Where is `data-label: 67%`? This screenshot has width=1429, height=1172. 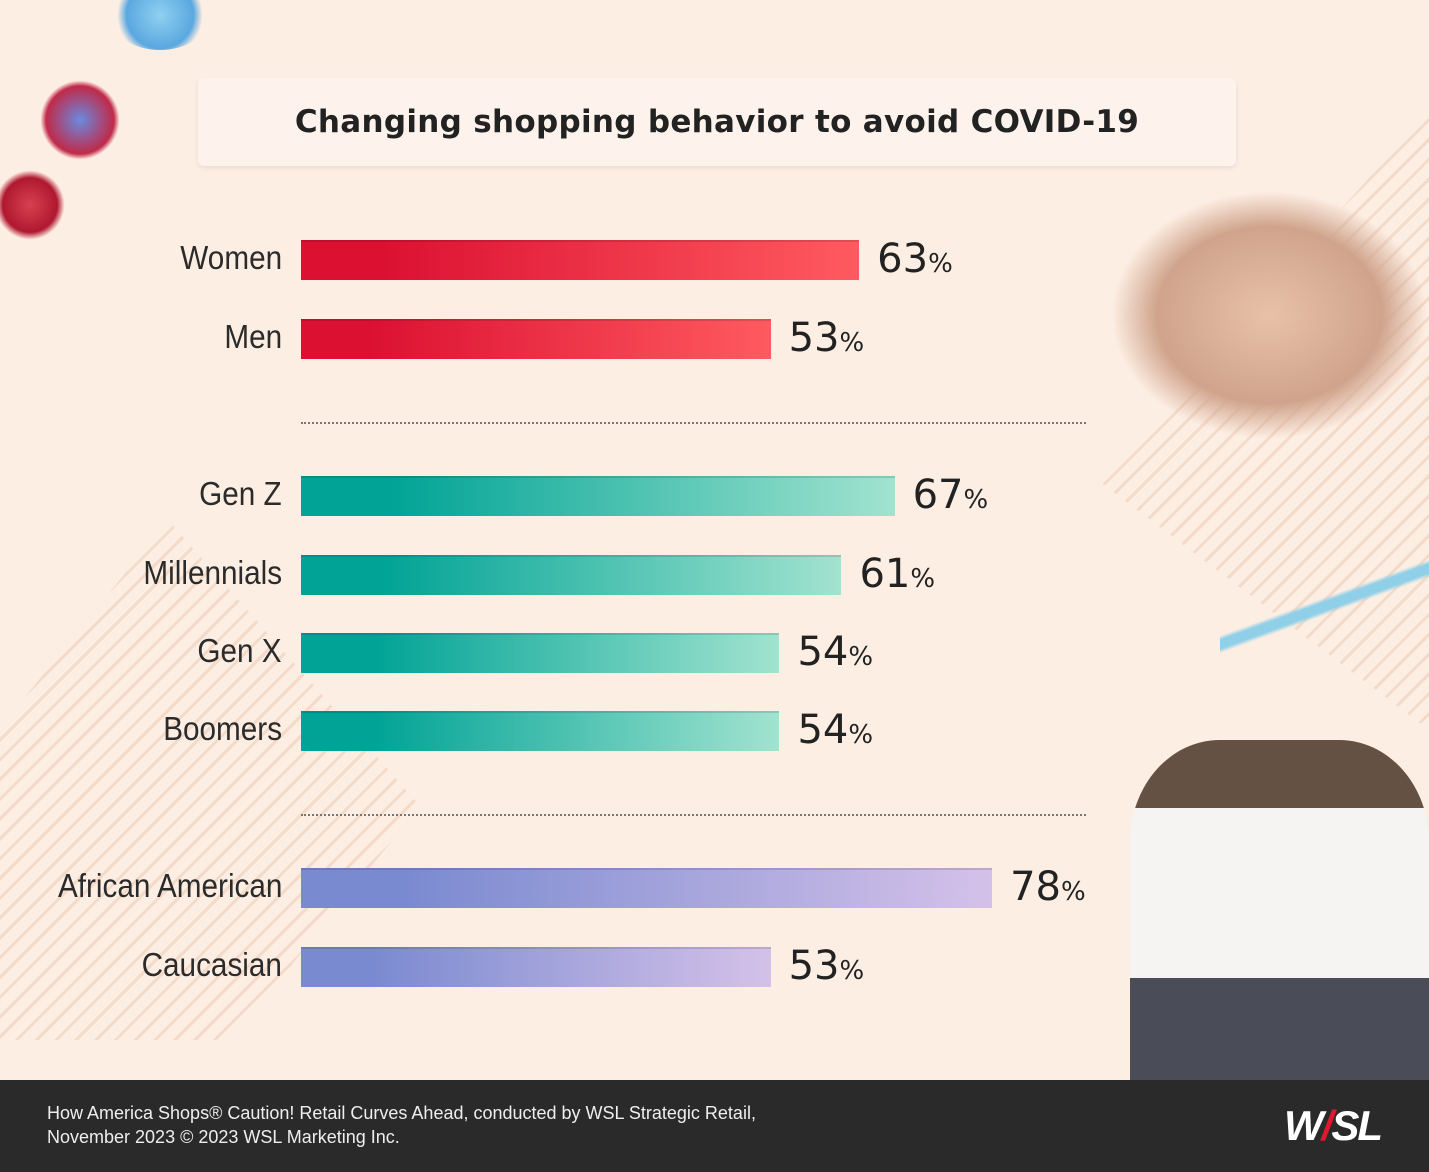 data-label: 67% is located at coordinates (951, 495).